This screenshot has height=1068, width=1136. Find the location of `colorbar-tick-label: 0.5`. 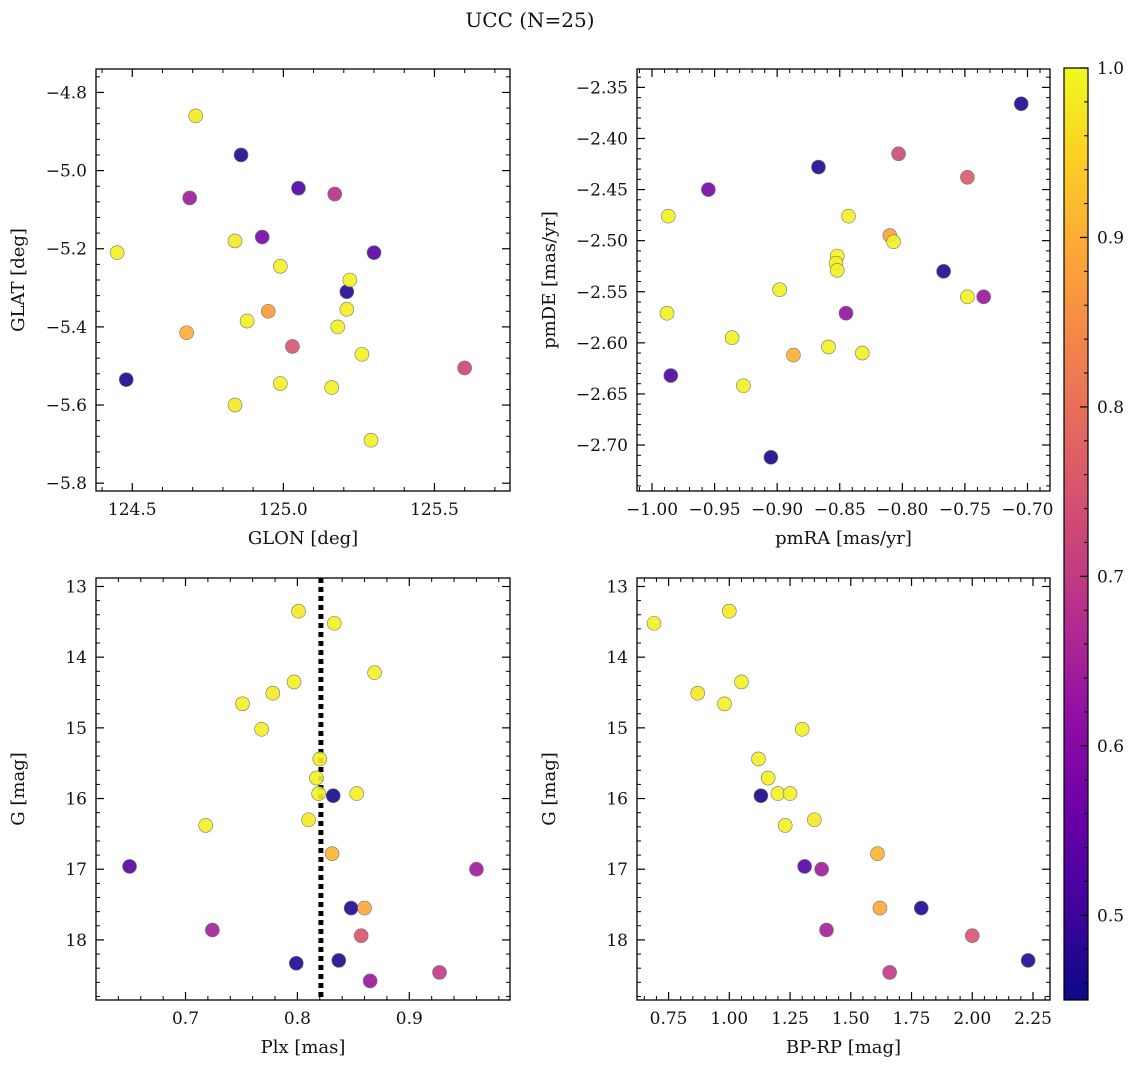

colorbar-tick-label: 0.5 is located at coordinates (1110, 916).